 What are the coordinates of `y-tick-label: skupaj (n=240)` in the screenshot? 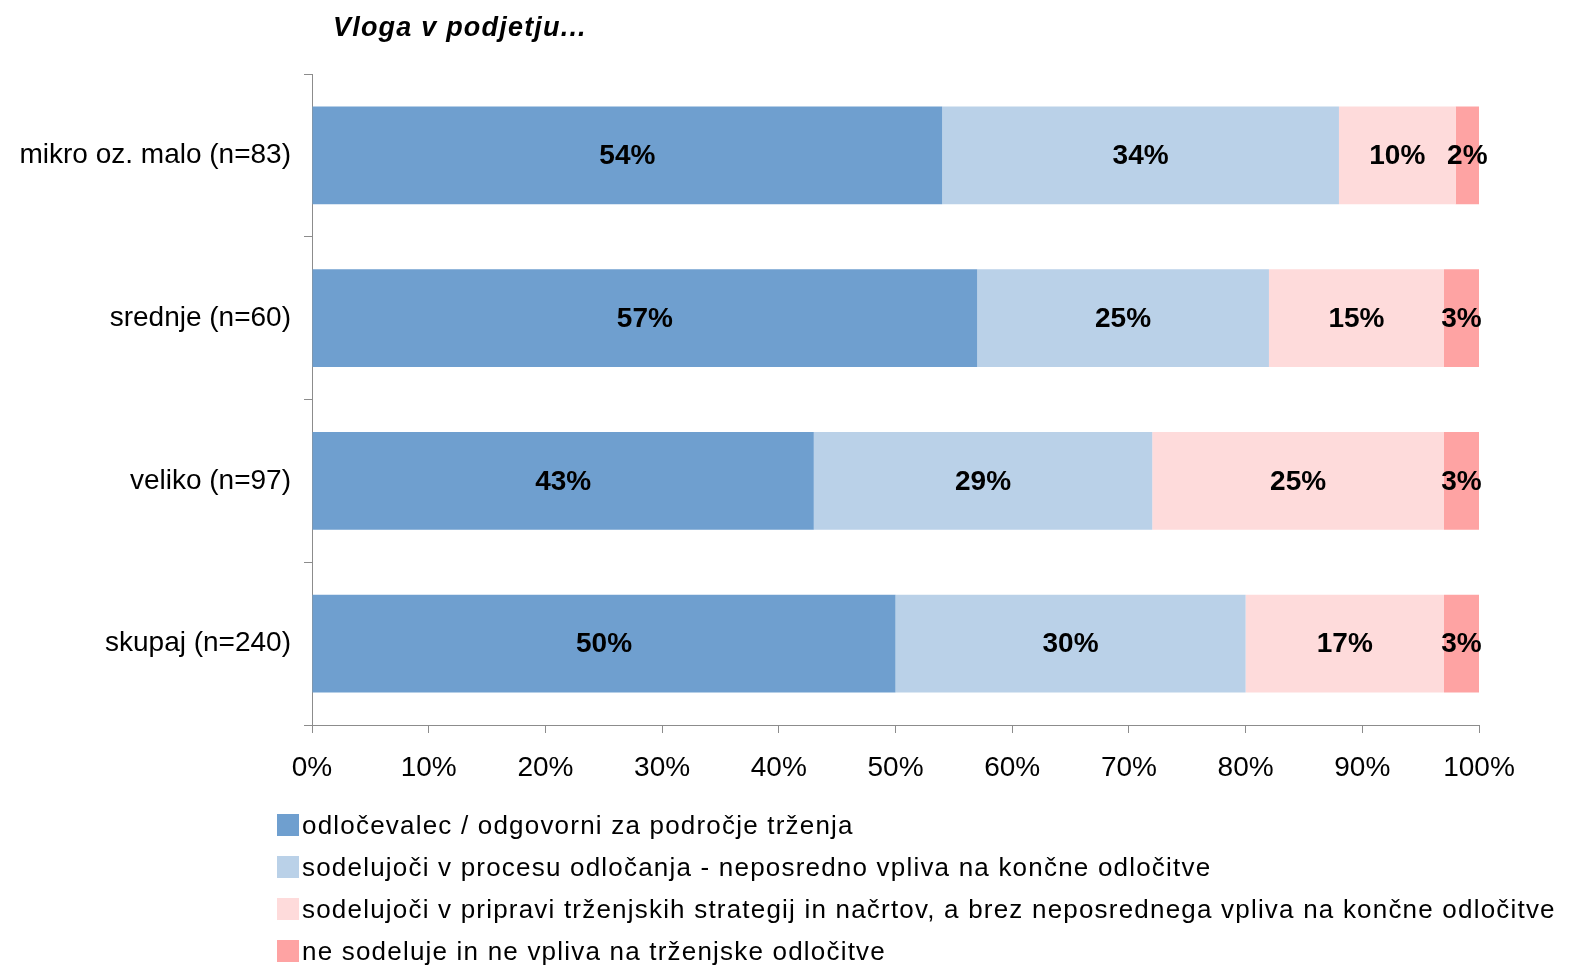 It's located at (197, 642).